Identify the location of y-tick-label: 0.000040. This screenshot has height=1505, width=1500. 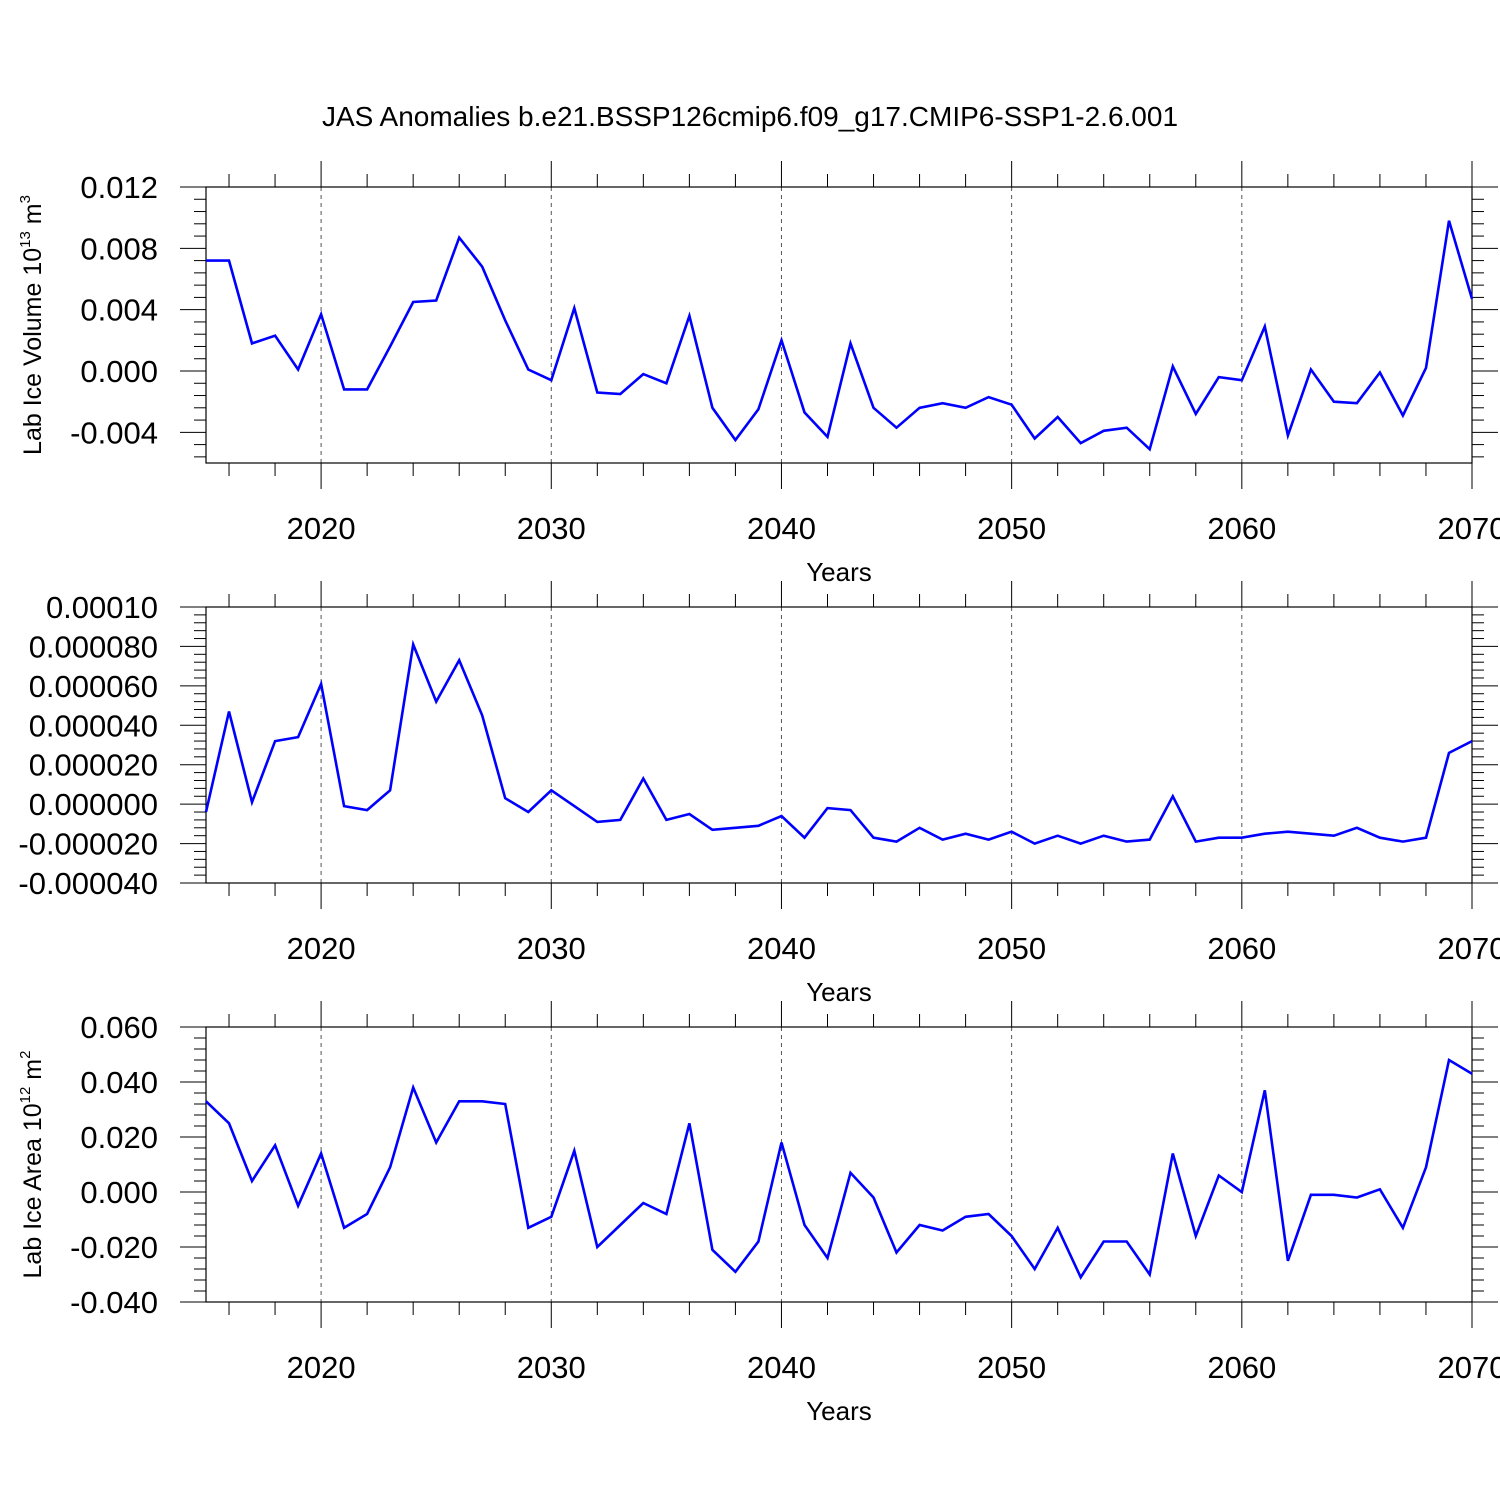
(93, 725).